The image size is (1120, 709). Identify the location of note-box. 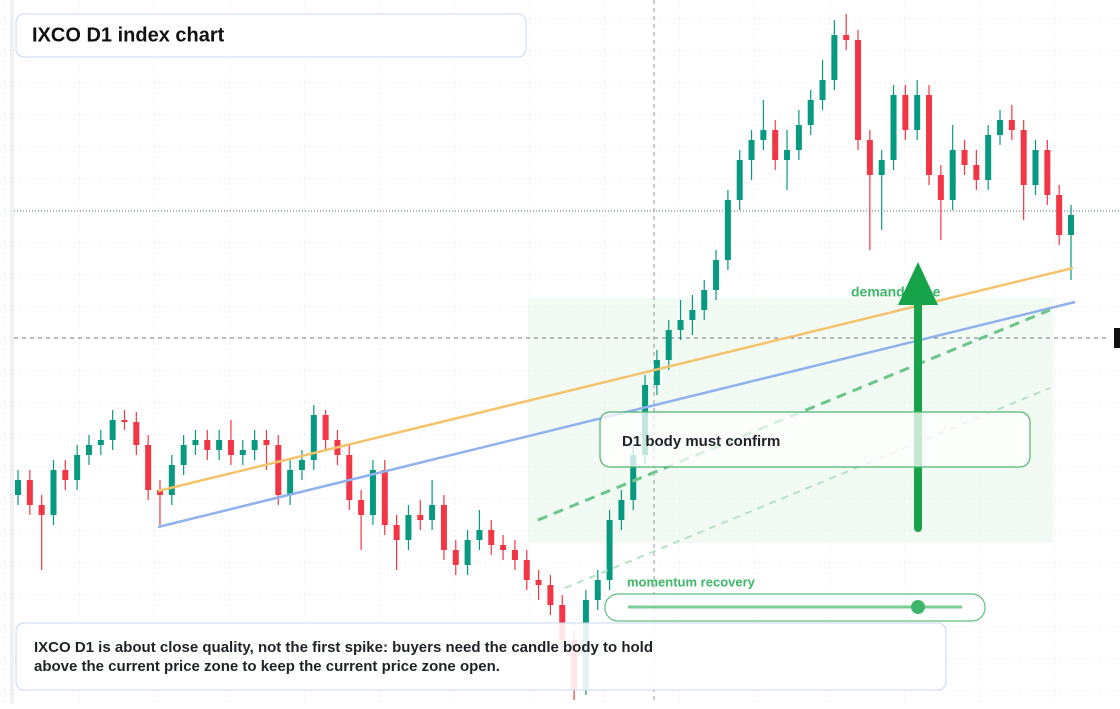
(481, 656).